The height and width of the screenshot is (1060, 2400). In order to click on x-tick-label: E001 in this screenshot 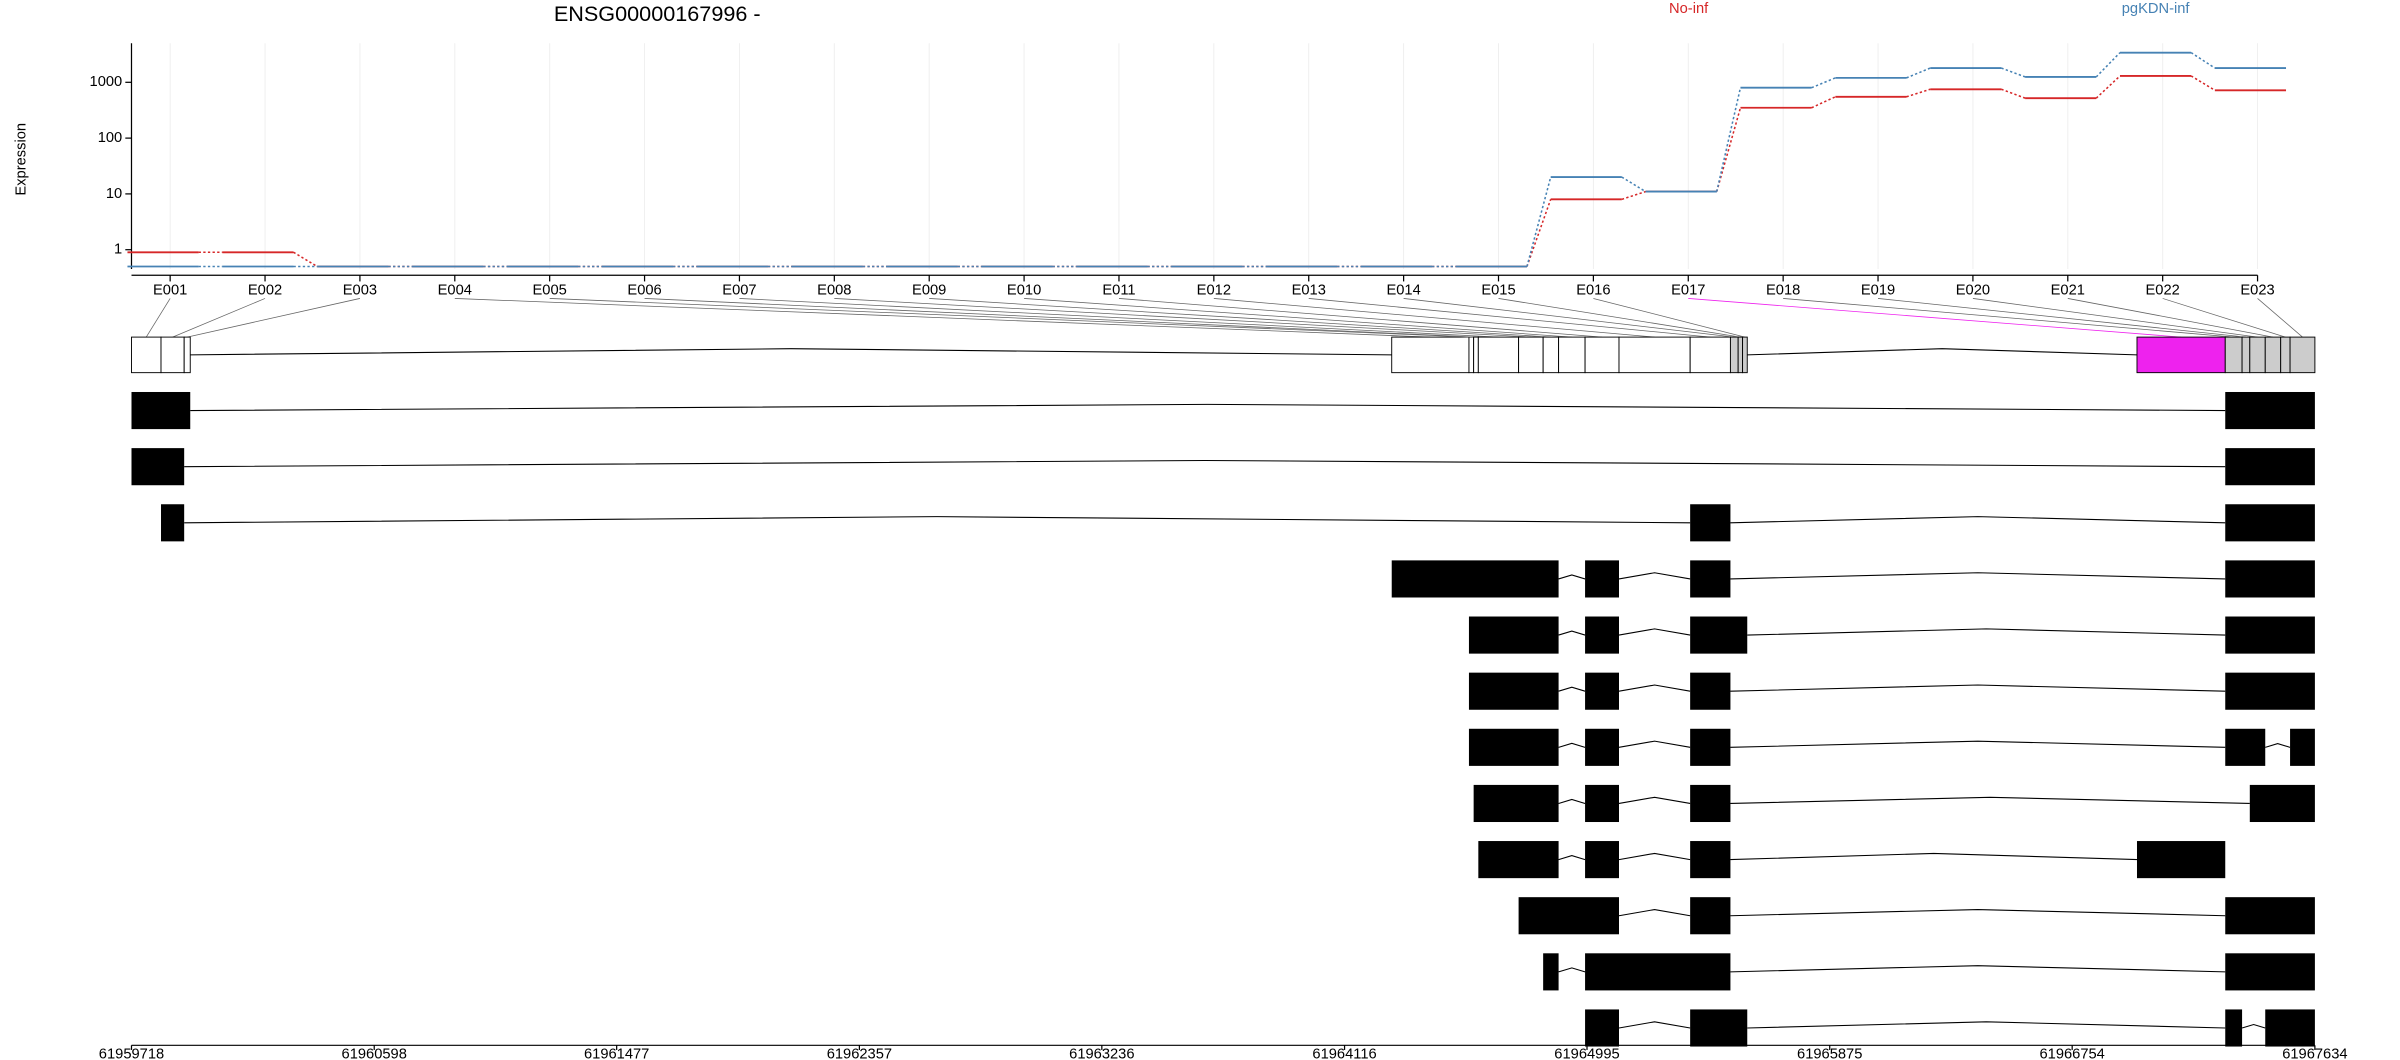, I will do `click(170, 291)`.